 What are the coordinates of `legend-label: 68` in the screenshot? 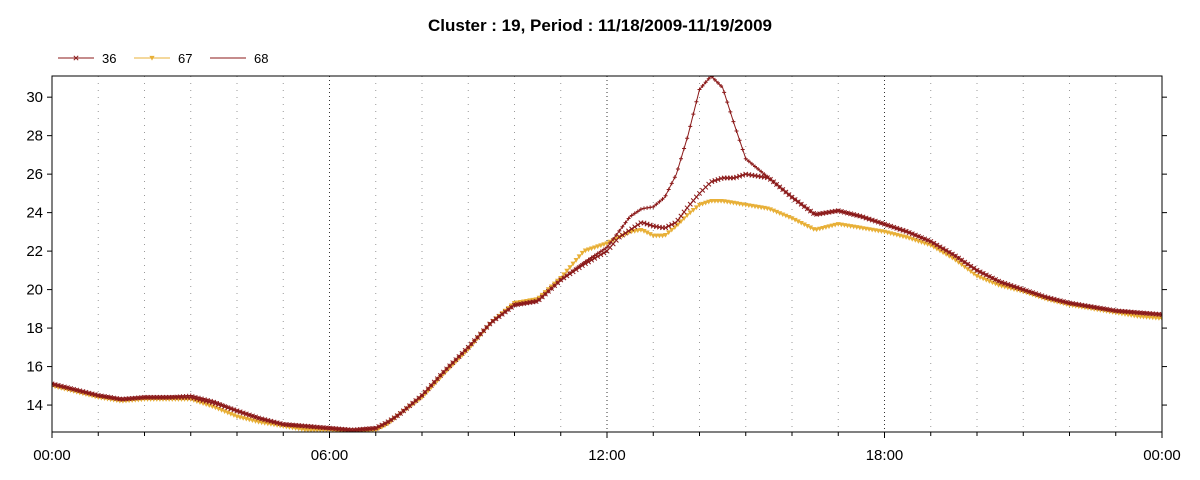 It's located at (261, 58).